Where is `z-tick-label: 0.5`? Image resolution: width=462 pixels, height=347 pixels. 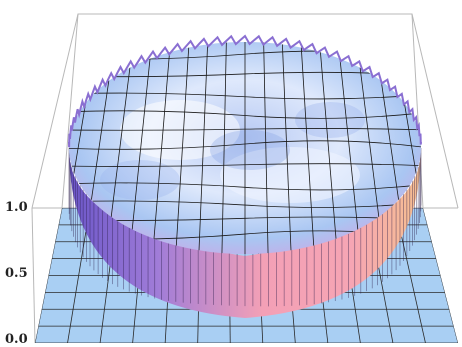 z-tick-label: 0.5 is located at coordinates (16, 273).